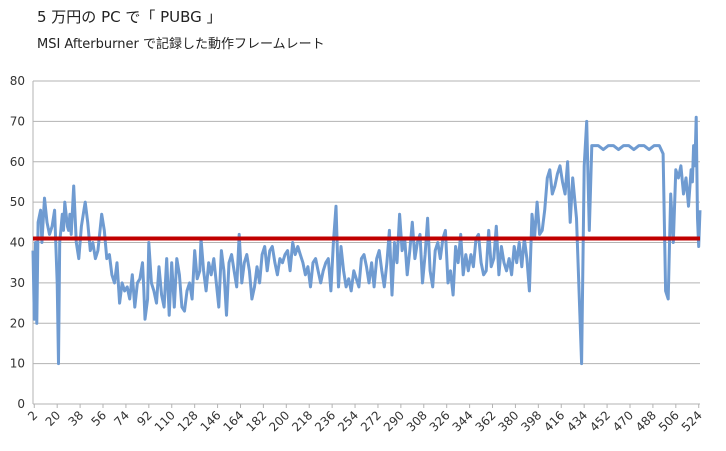  I want to click on chart-subtitle: MSI Afterburner で記録した動作フレームレート, so click(181, 44).